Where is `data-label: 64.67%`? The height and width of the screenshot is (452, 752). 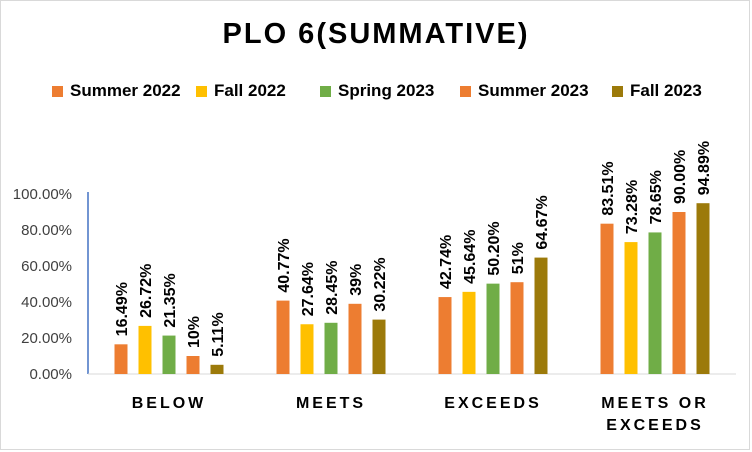 data-label: 64.67% is located at coordinates (542, 222).